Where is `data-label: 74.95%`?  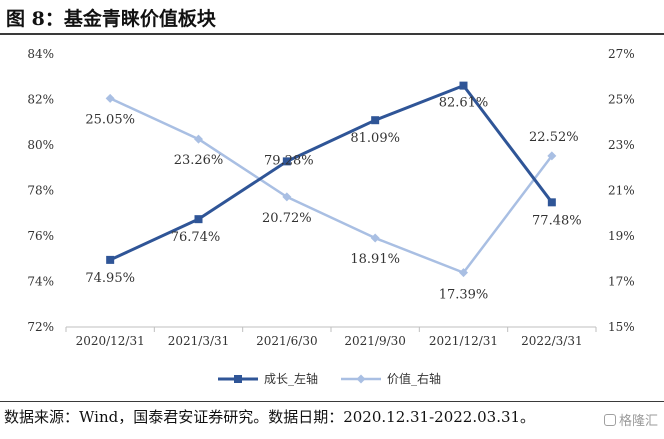 data-label: 74.95% is located at coordinates (110, 278).